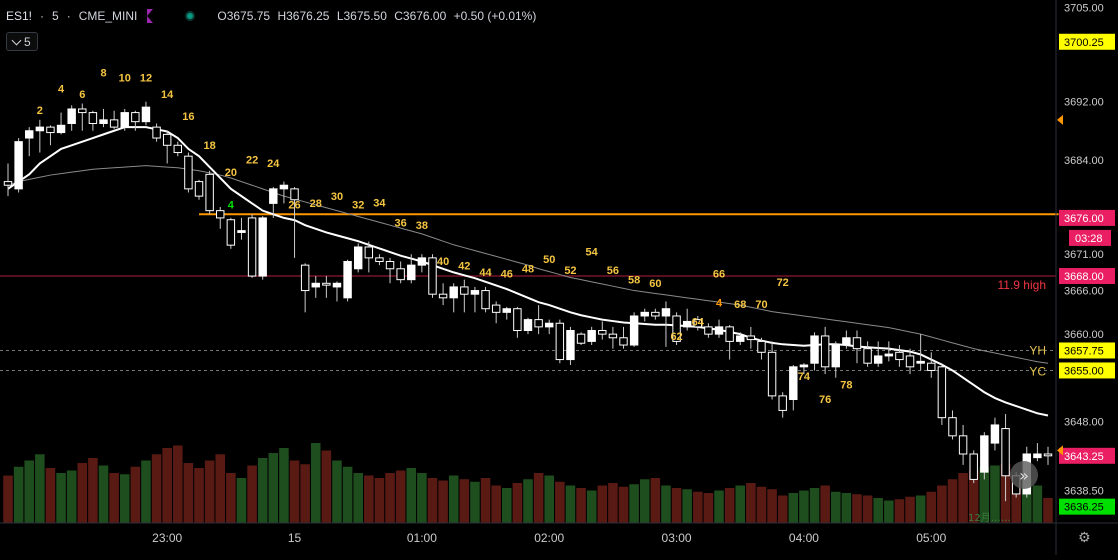 The image size is (1118, 560). What do you see at coordinates (1037, 372) in the screenshot?
I see `line-label: YC` at bounding box center [1037, 372].